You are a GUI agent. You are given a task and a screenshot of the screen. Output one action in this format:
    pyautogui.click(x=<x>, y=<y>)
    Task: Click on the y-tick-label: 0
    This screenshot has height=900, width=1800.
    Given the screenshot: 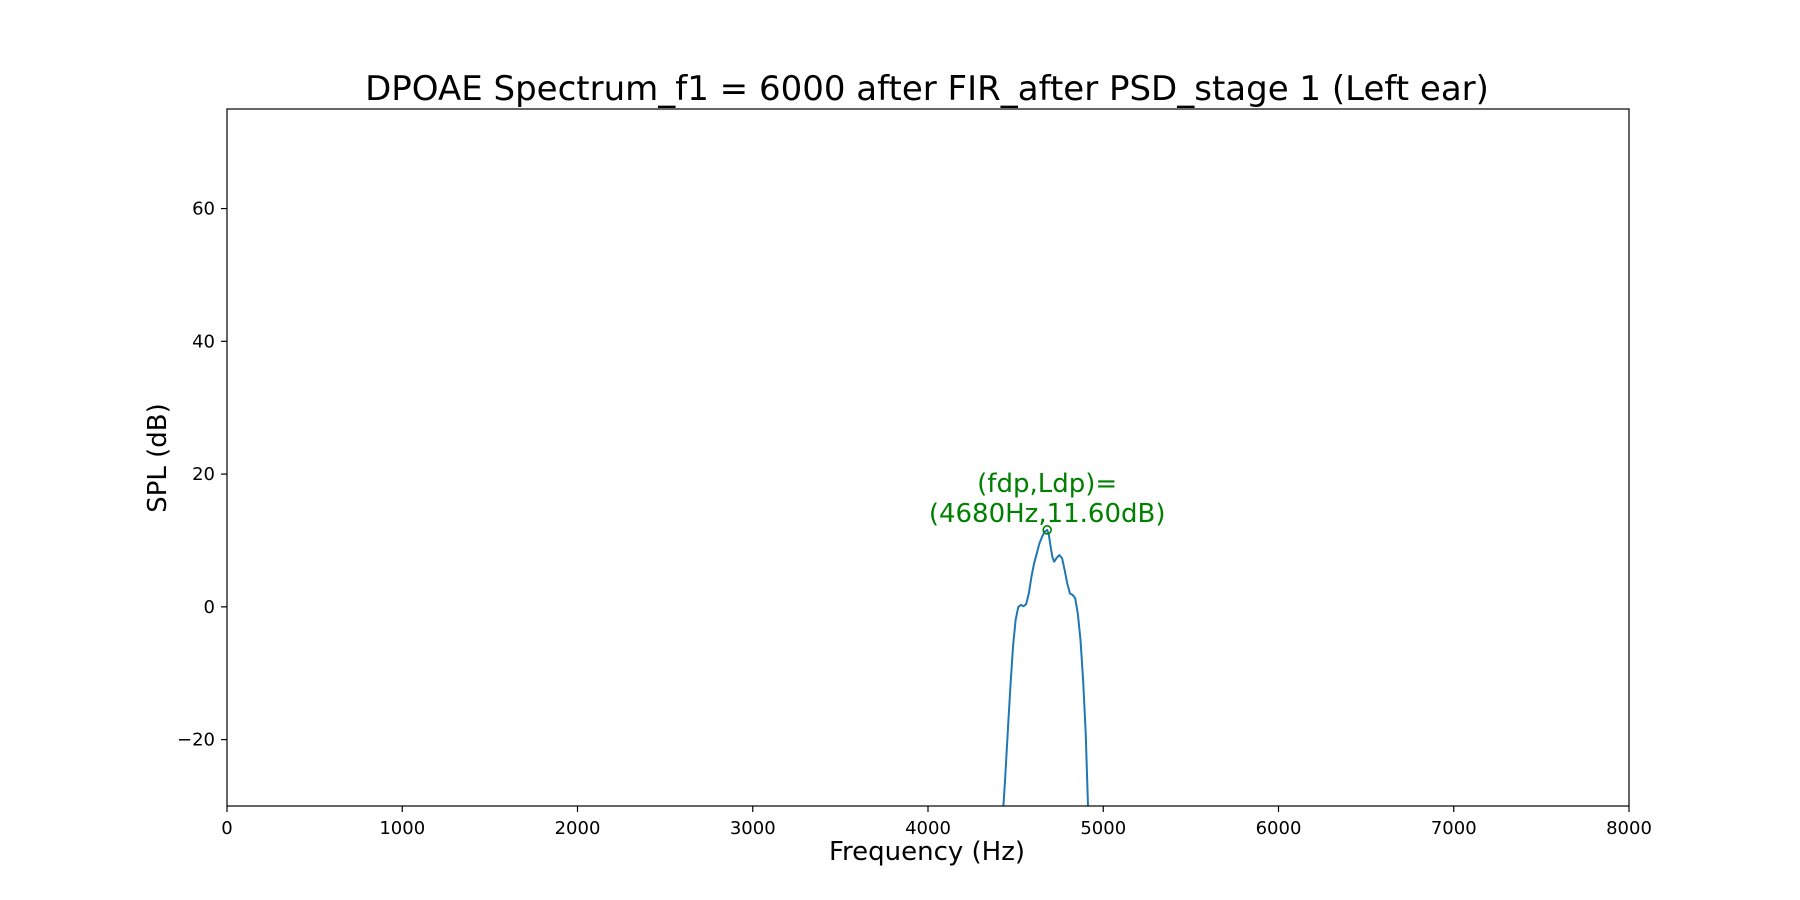 What is the action you would take?
    pyautogui.click(x=209, y=607)
    